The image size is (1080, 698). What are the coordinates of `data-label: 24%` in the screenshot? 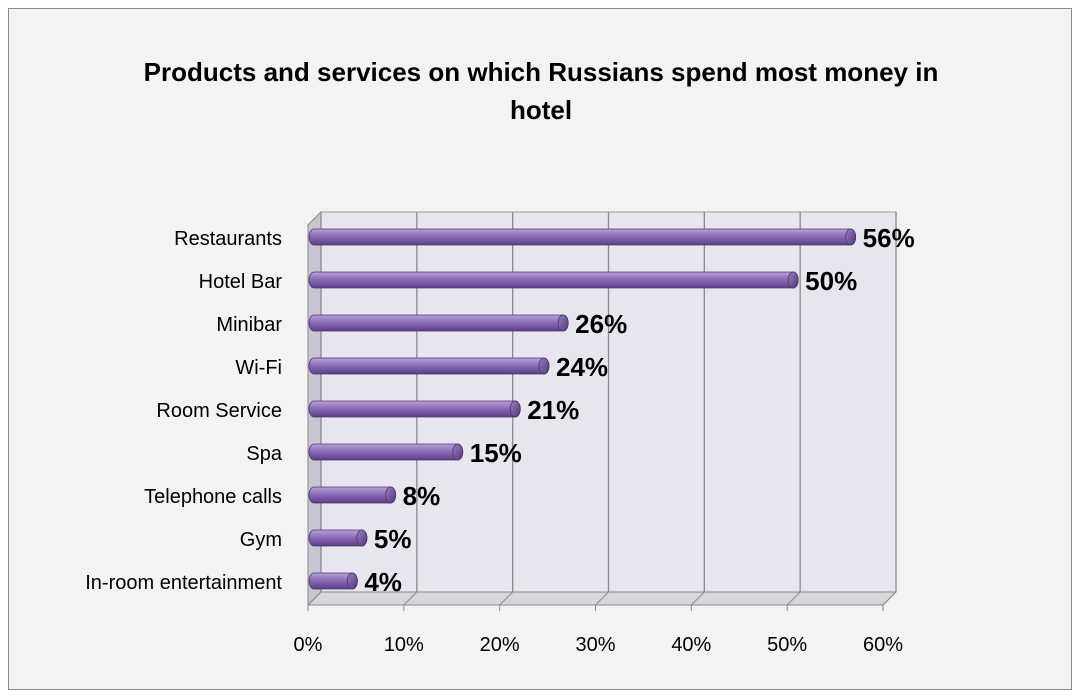 It's located at (582, 367).